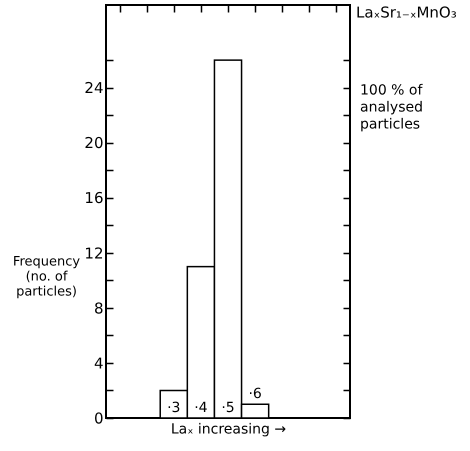  I want to click on x-tick-label: ·5, so click(228, 408).